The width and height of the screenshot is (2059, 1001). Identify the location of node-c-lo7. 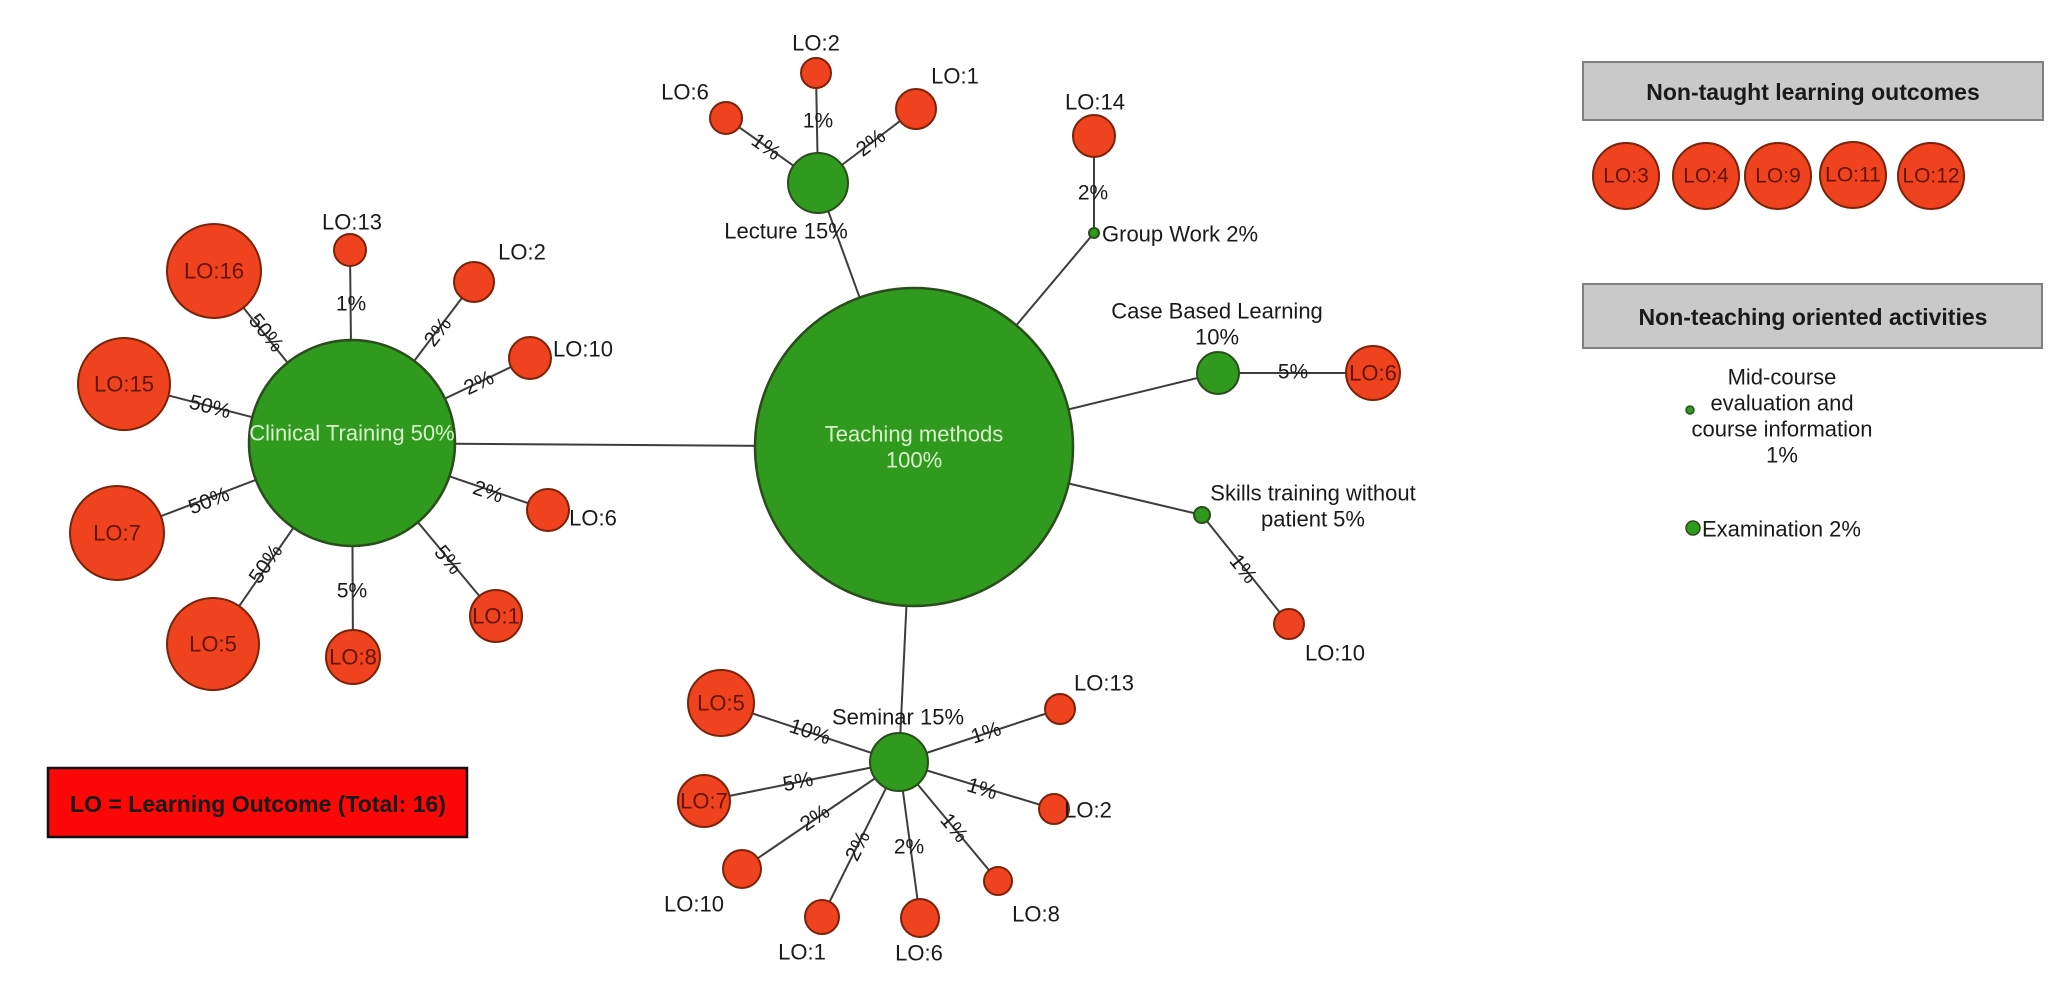
(117, 533).